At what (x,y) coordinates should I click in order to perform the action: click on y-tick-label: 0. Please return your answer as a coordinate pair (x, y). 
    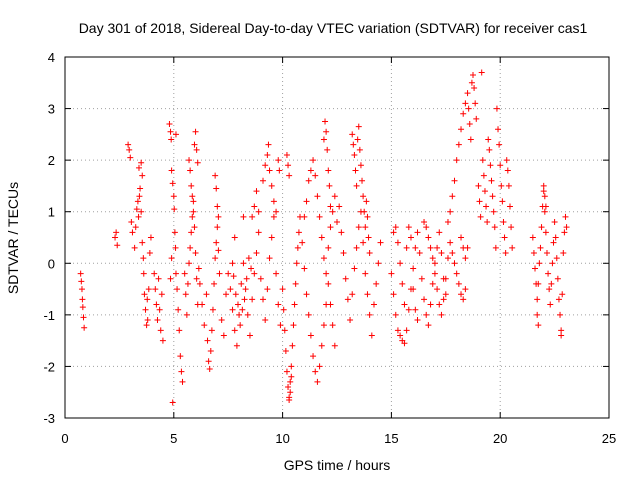
    Looking at the image, I should click on (51, 263).